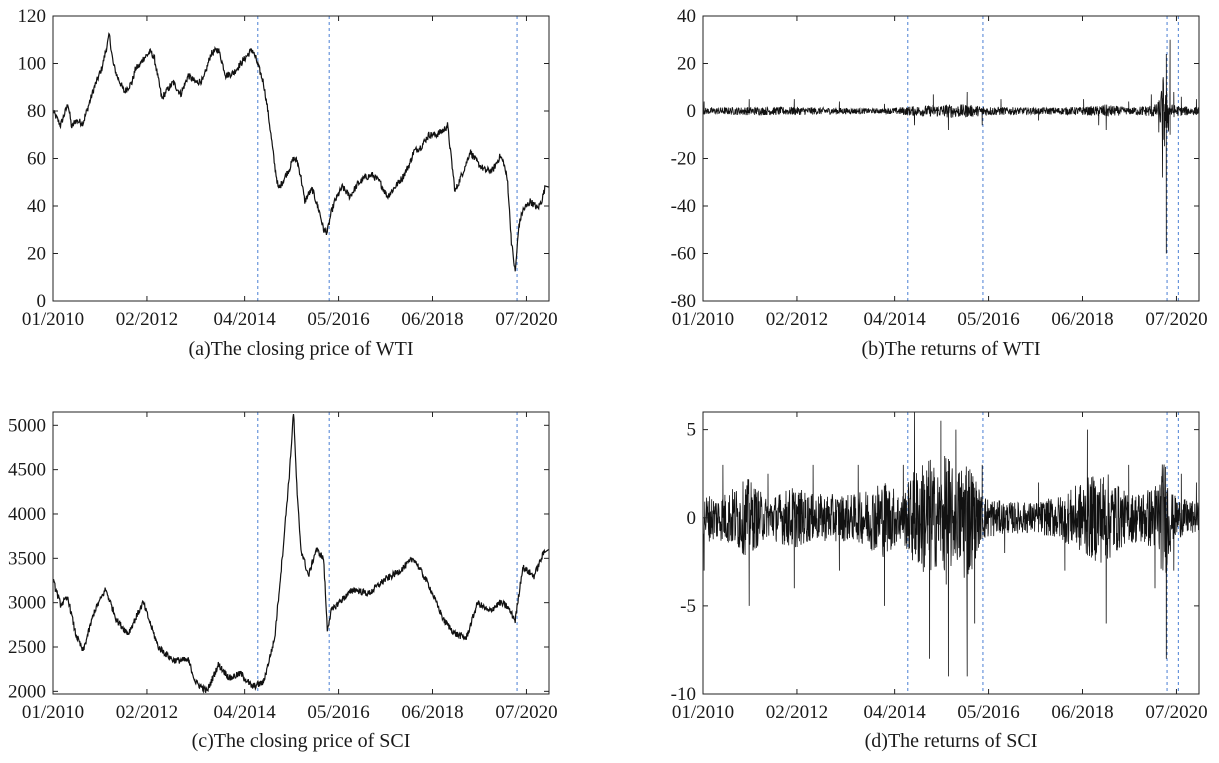 The image size is (1219, 763). I want to click on y-tick-label: -5, so click(688, 606).